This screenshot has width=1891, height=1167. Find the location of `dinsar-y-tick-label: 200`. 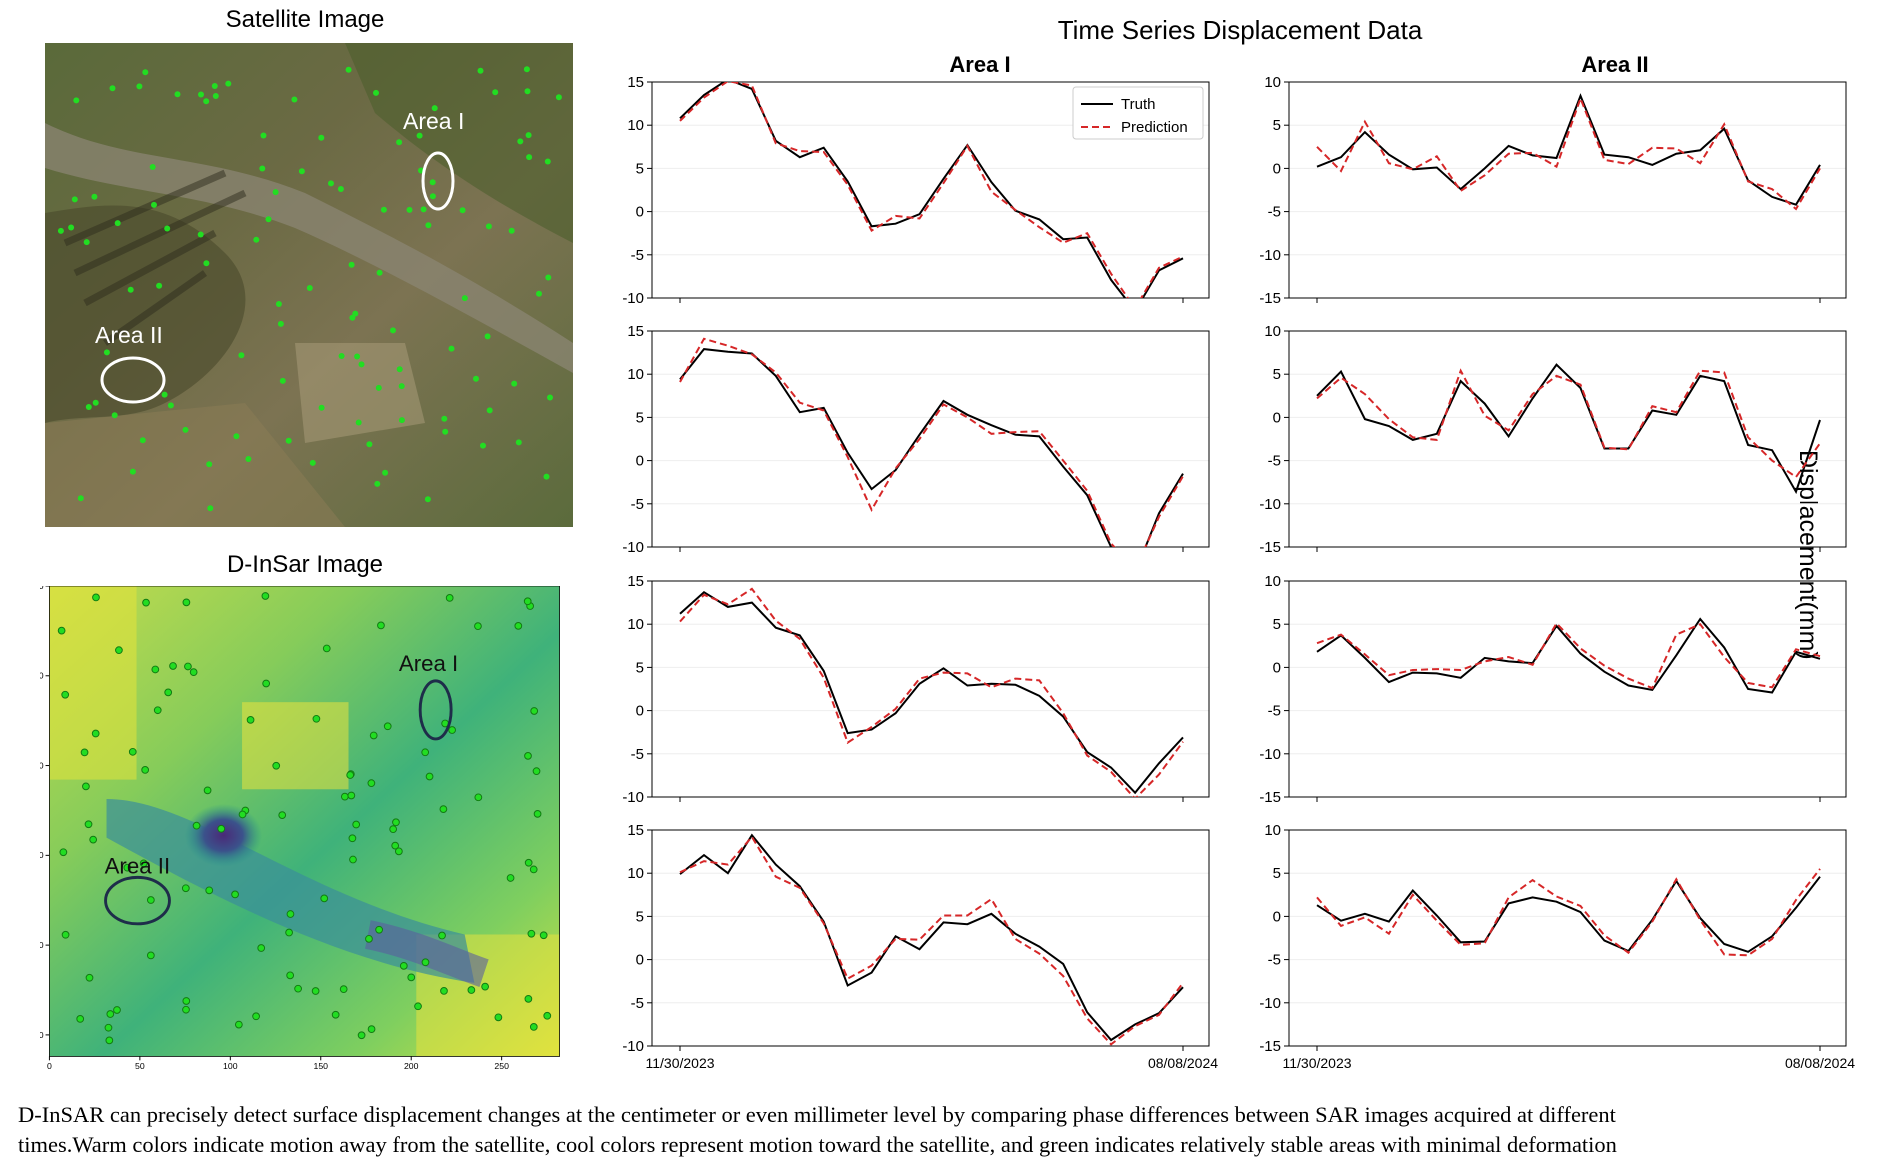

dinsar-y-tick-label: 200 is located at coordinates (42, 945).